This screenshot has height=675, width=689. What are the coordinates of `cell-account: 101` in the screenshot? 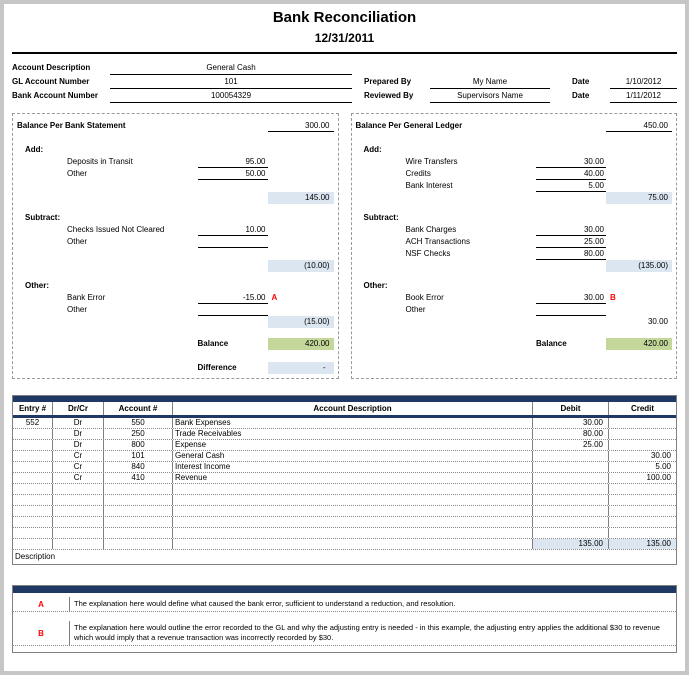 It's located at (138, 456).